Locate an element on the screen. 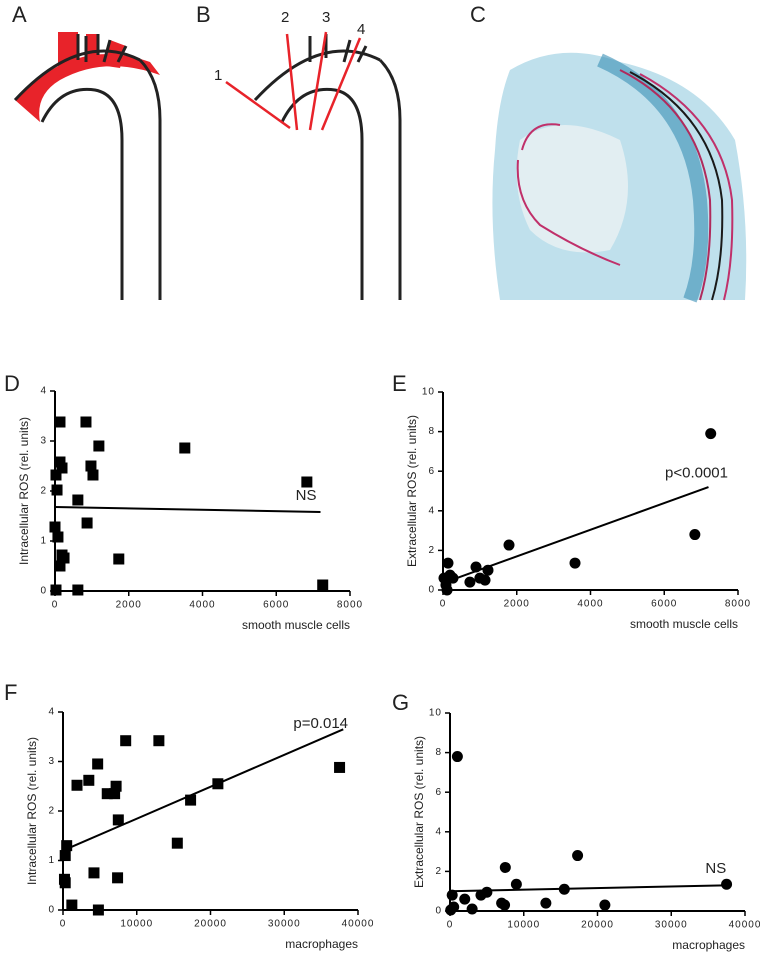  panel-label: F is located at coordinates (10, 692).